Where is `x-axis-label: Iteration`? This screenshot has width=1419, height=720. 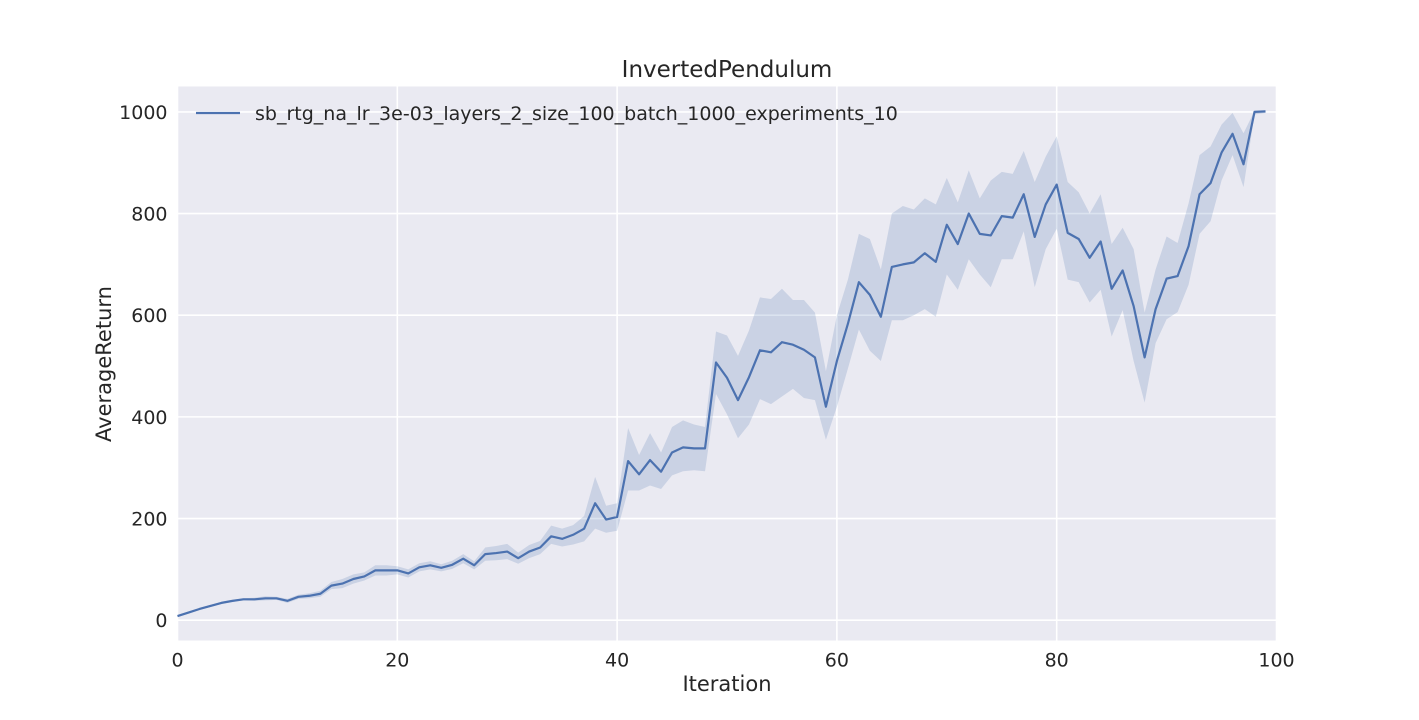 x-axis-label: Iteration is located at coordinates (726, 684).